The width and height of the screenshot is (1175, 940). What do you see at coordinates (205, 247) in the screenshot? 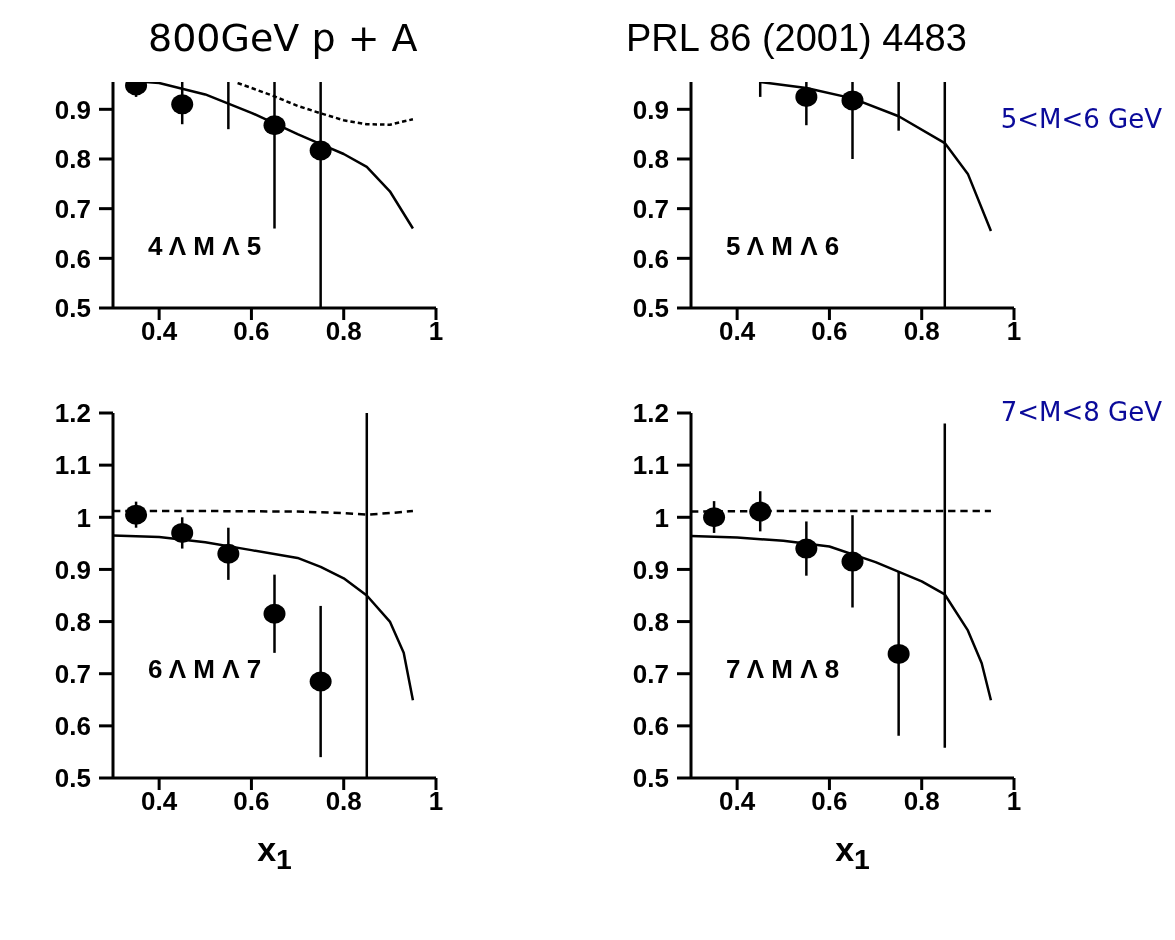
I see `annotation: 4 Λ M Λ 5` at bounding box center [205, 247].